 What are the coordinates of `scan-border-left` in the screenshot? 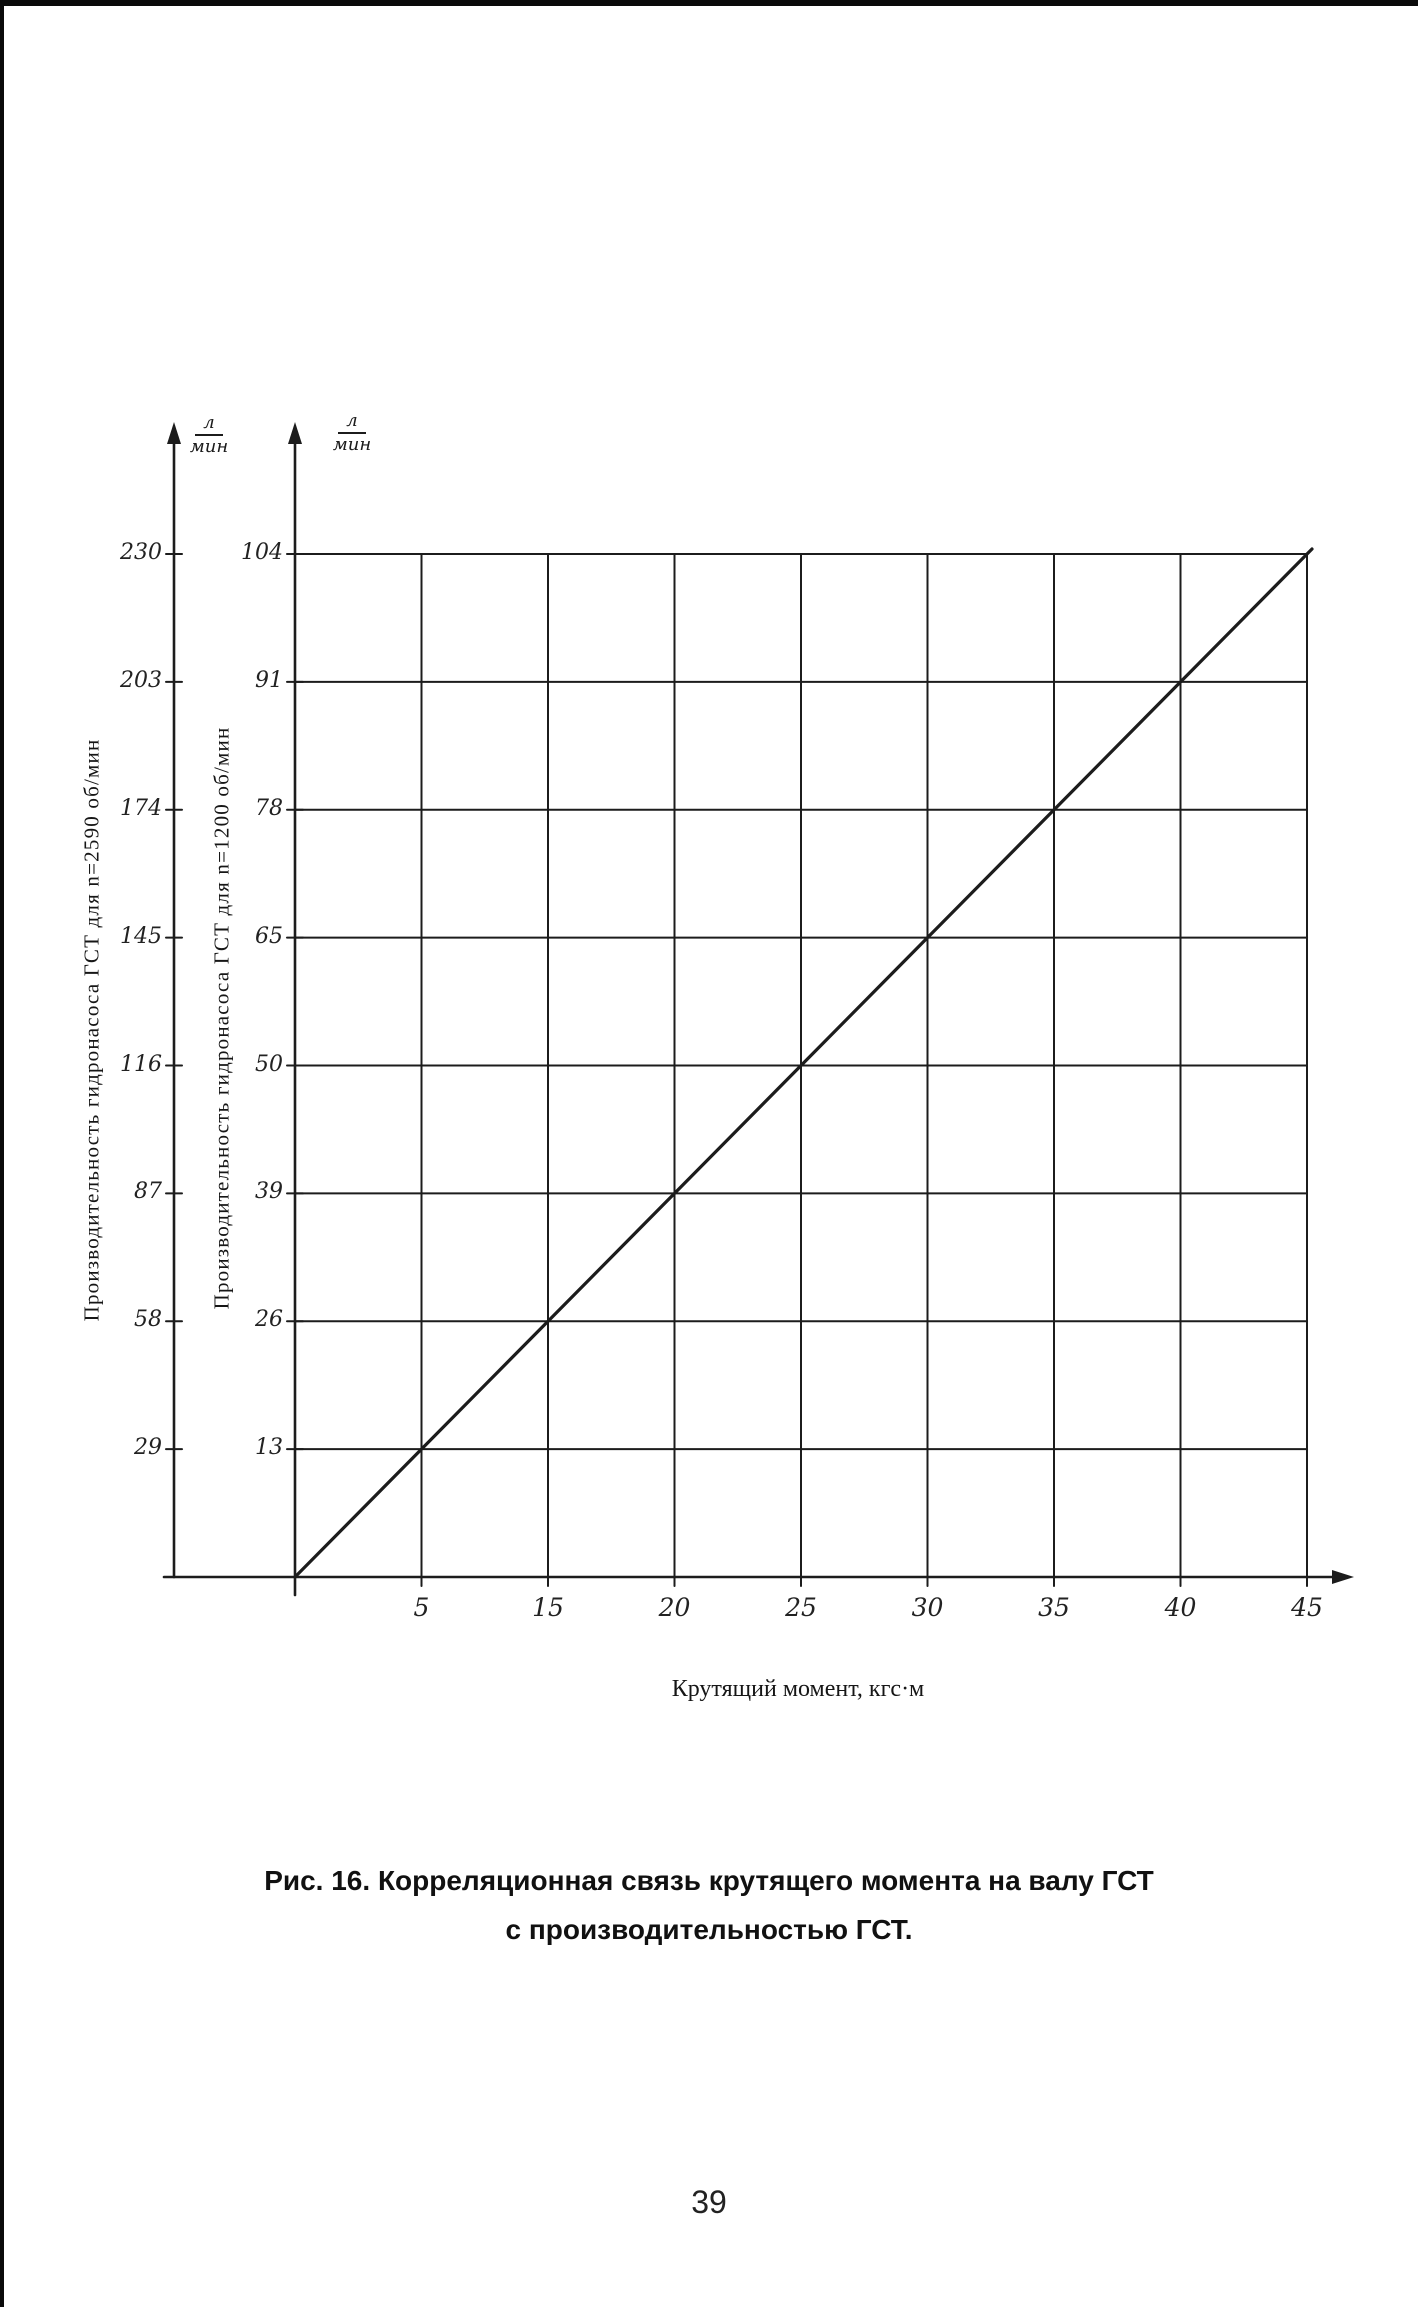 It's located at (2, 1153).